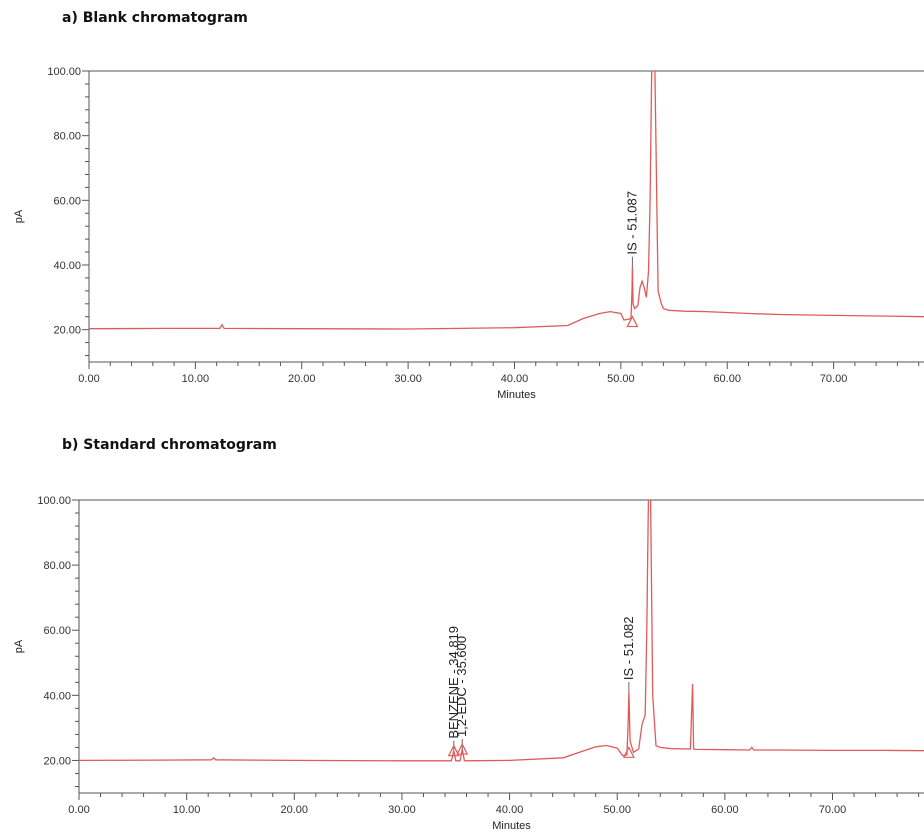 This screenshot has height=839, width=924. What do you see at coordinates (88, 379) in the screenshot?
I see `chart-a-x-tick-label: 0.00` at bounding box center [88, 379].